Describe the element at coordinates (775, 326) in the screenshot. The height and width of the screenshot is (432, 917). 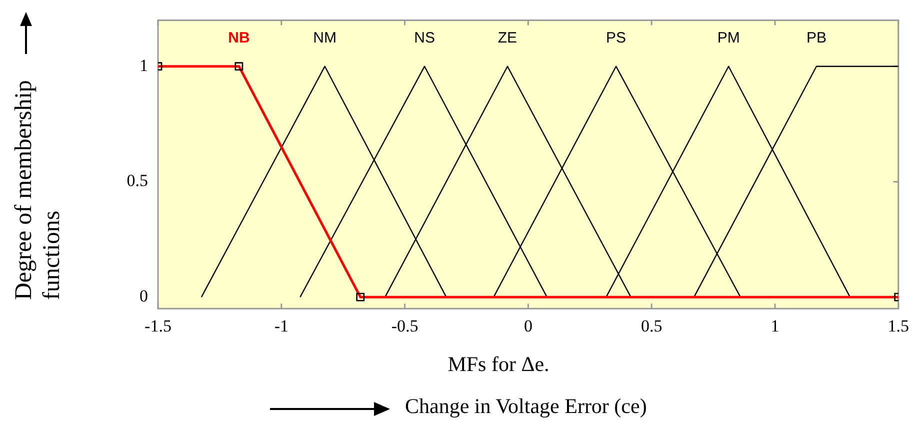
I see `x-tick-label: 1` at that location.